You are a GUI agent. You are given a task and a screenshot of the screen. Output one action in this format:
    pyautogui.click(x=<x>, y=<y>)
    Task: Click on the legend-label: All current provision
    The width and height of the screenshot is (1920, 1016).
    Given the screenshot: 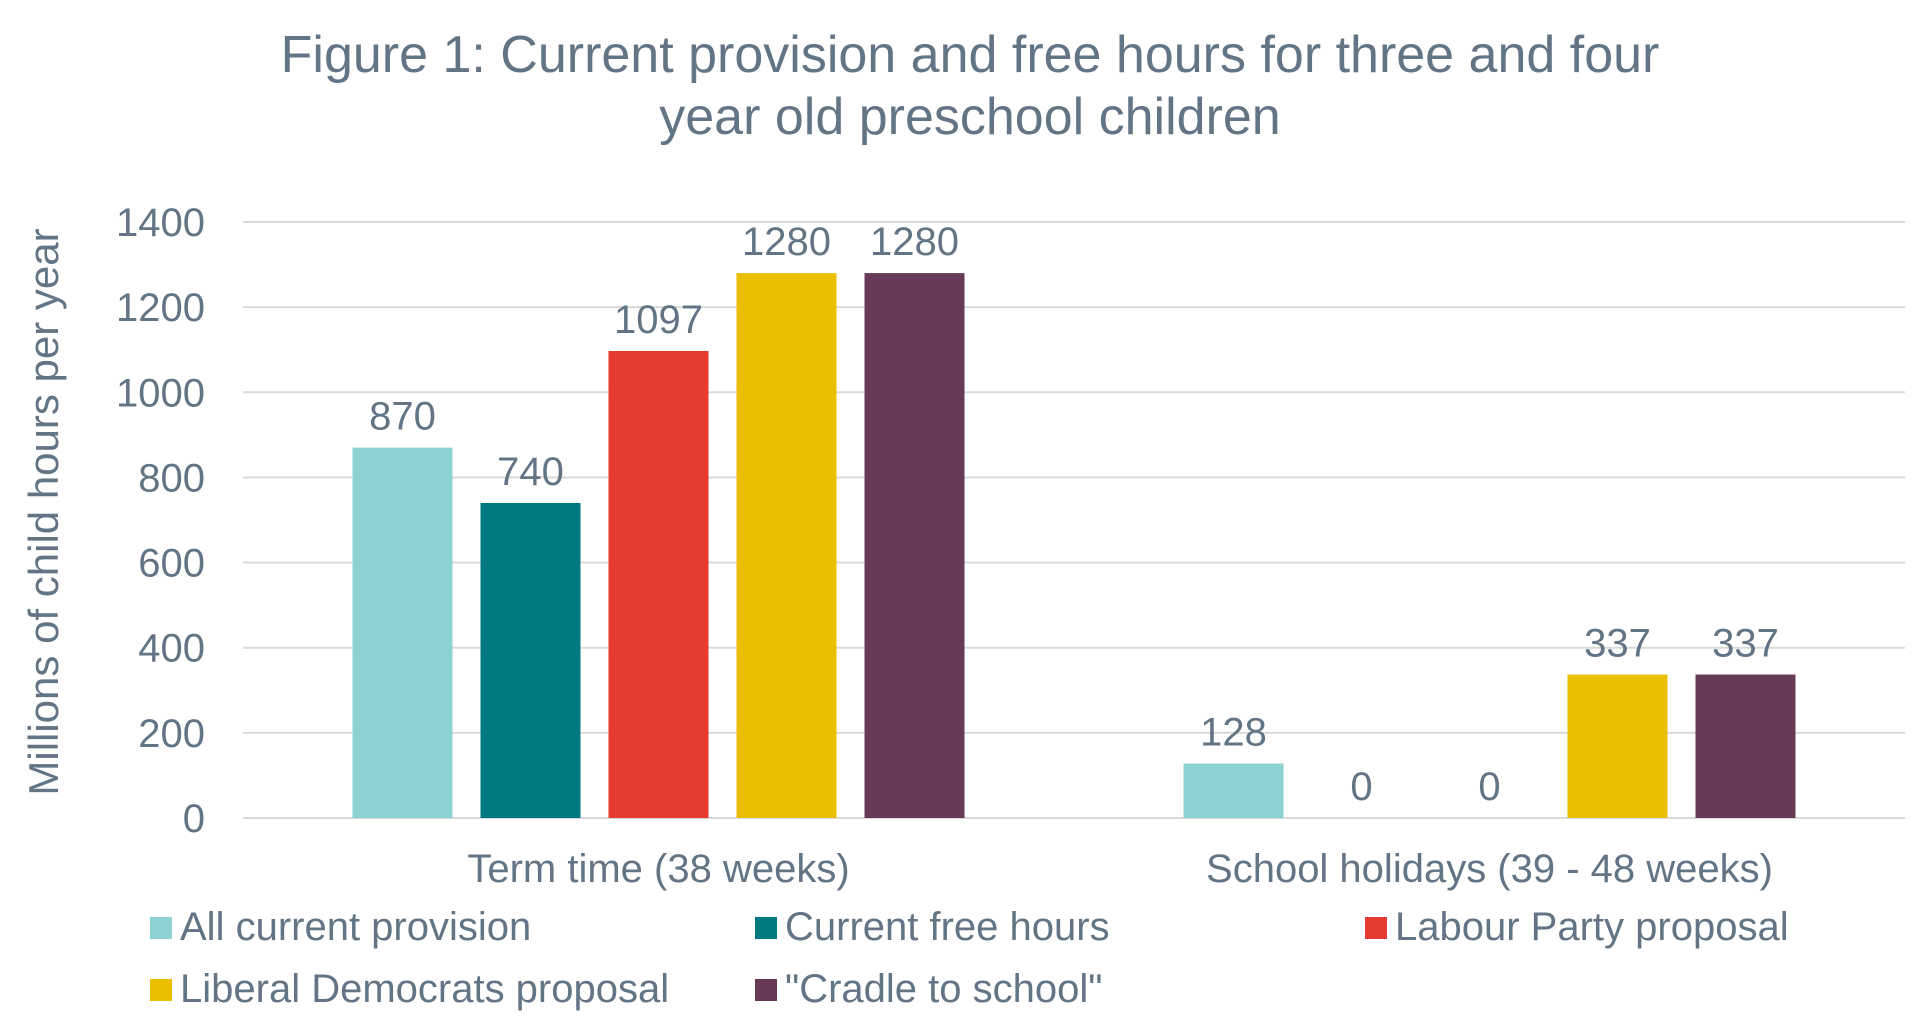 What is the action you would take?
    pyautogui.click(x=356, y=927)
    